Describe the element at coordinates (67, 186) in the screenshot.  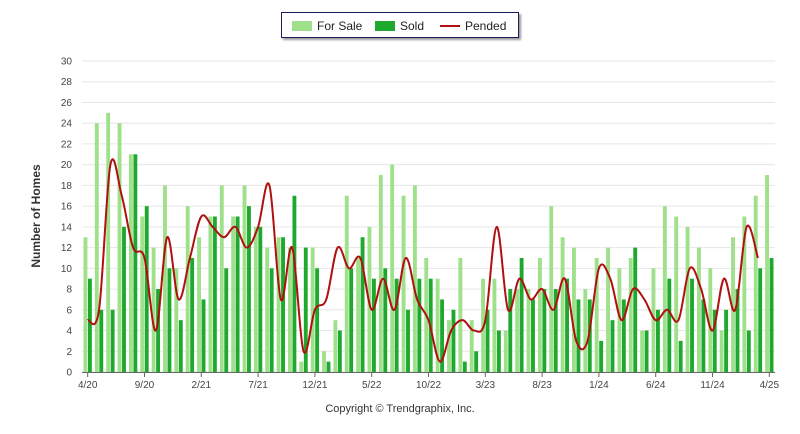
I see `y-tick-label: 18` at that location.